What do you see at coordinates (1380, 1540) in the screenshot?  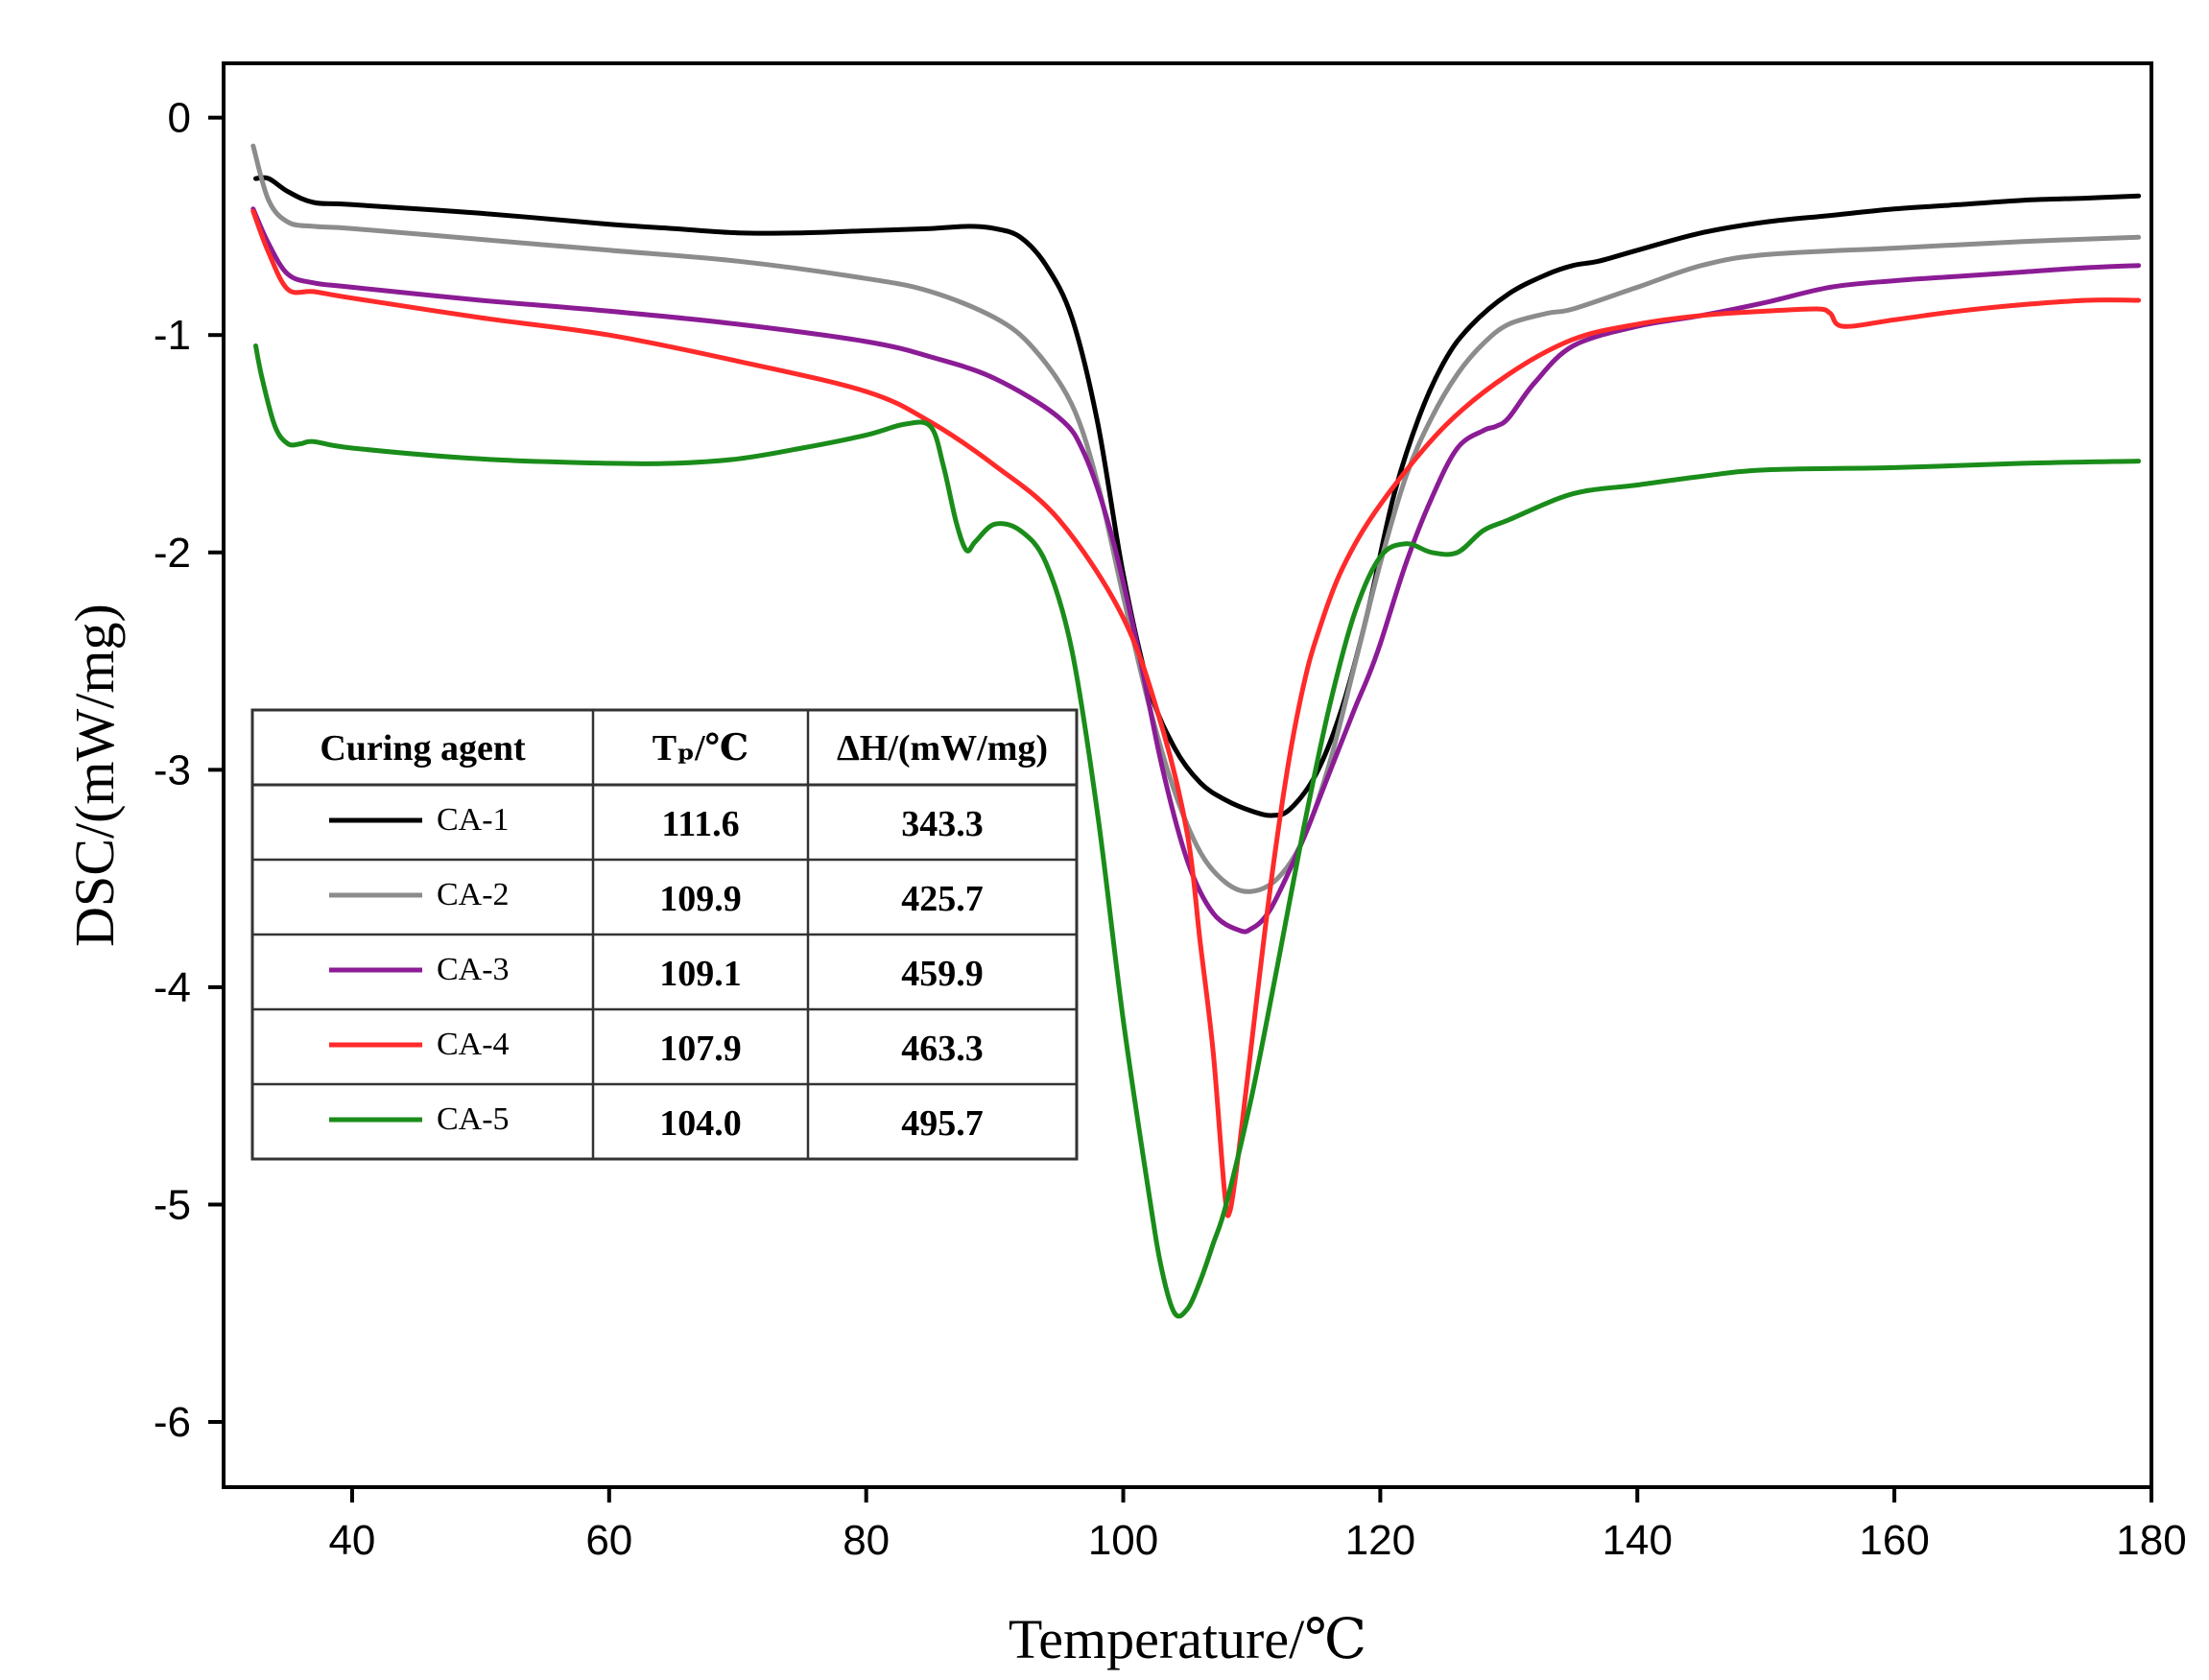 I see `x-tick-label: 120` at bounding box center [1380, 1540].